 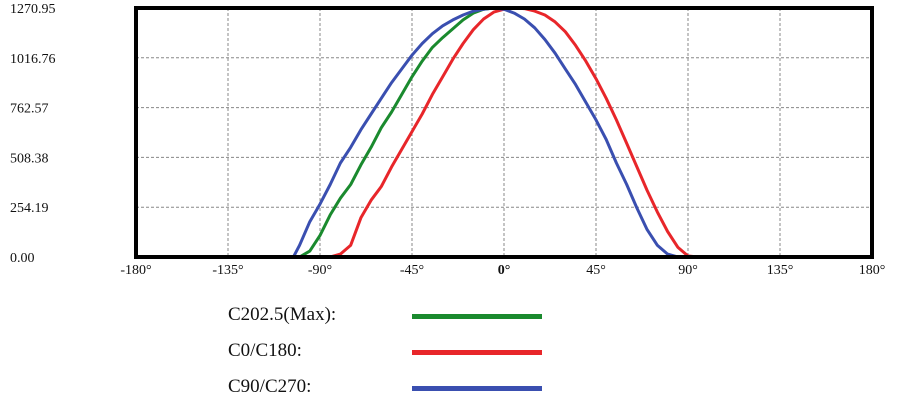 What do you see at coordinates (320, 270) in the screenshot?
I see `x-tick-label: -90°` at bounding box center [320, 270].